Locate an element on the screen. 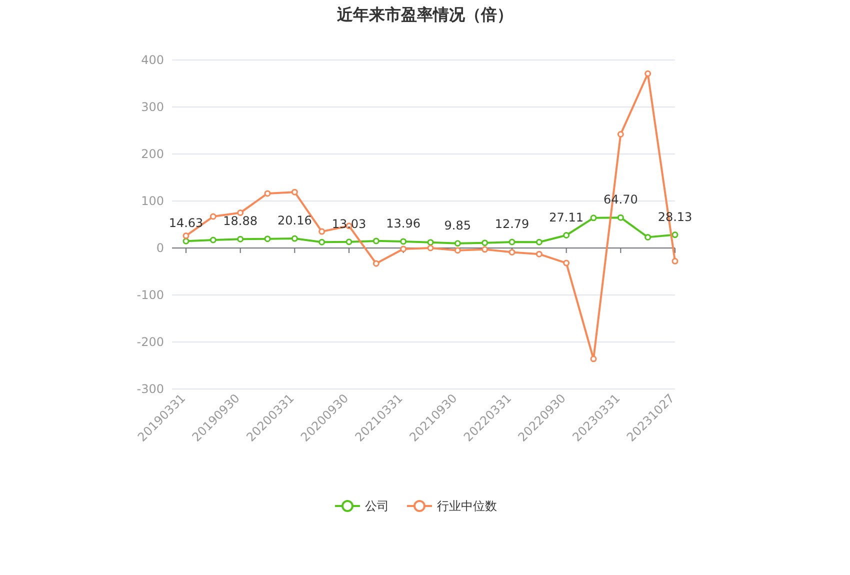 Image resolution: width=850 pixels, height=575 pixels. data-label: 27.11 is located at coordinates (566, 217).